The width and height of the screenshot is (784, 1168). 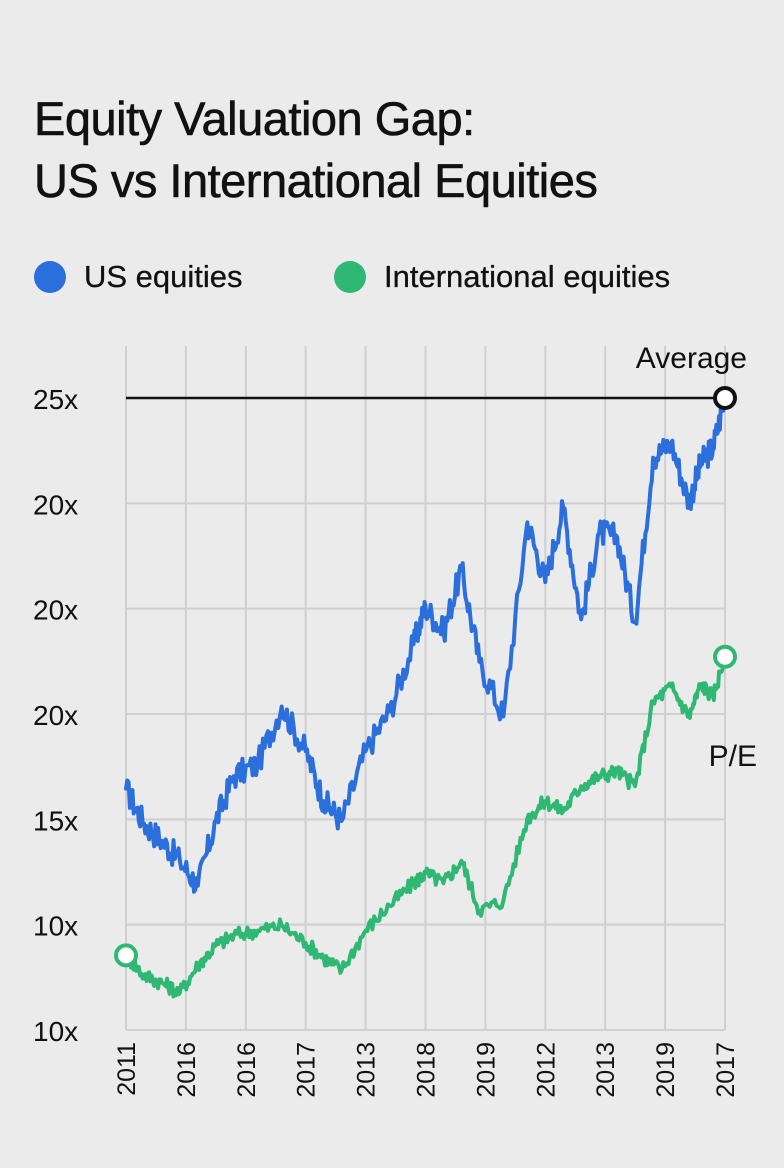 I want to click on x-tick-label: 2018, so click(x=427, y=1070).